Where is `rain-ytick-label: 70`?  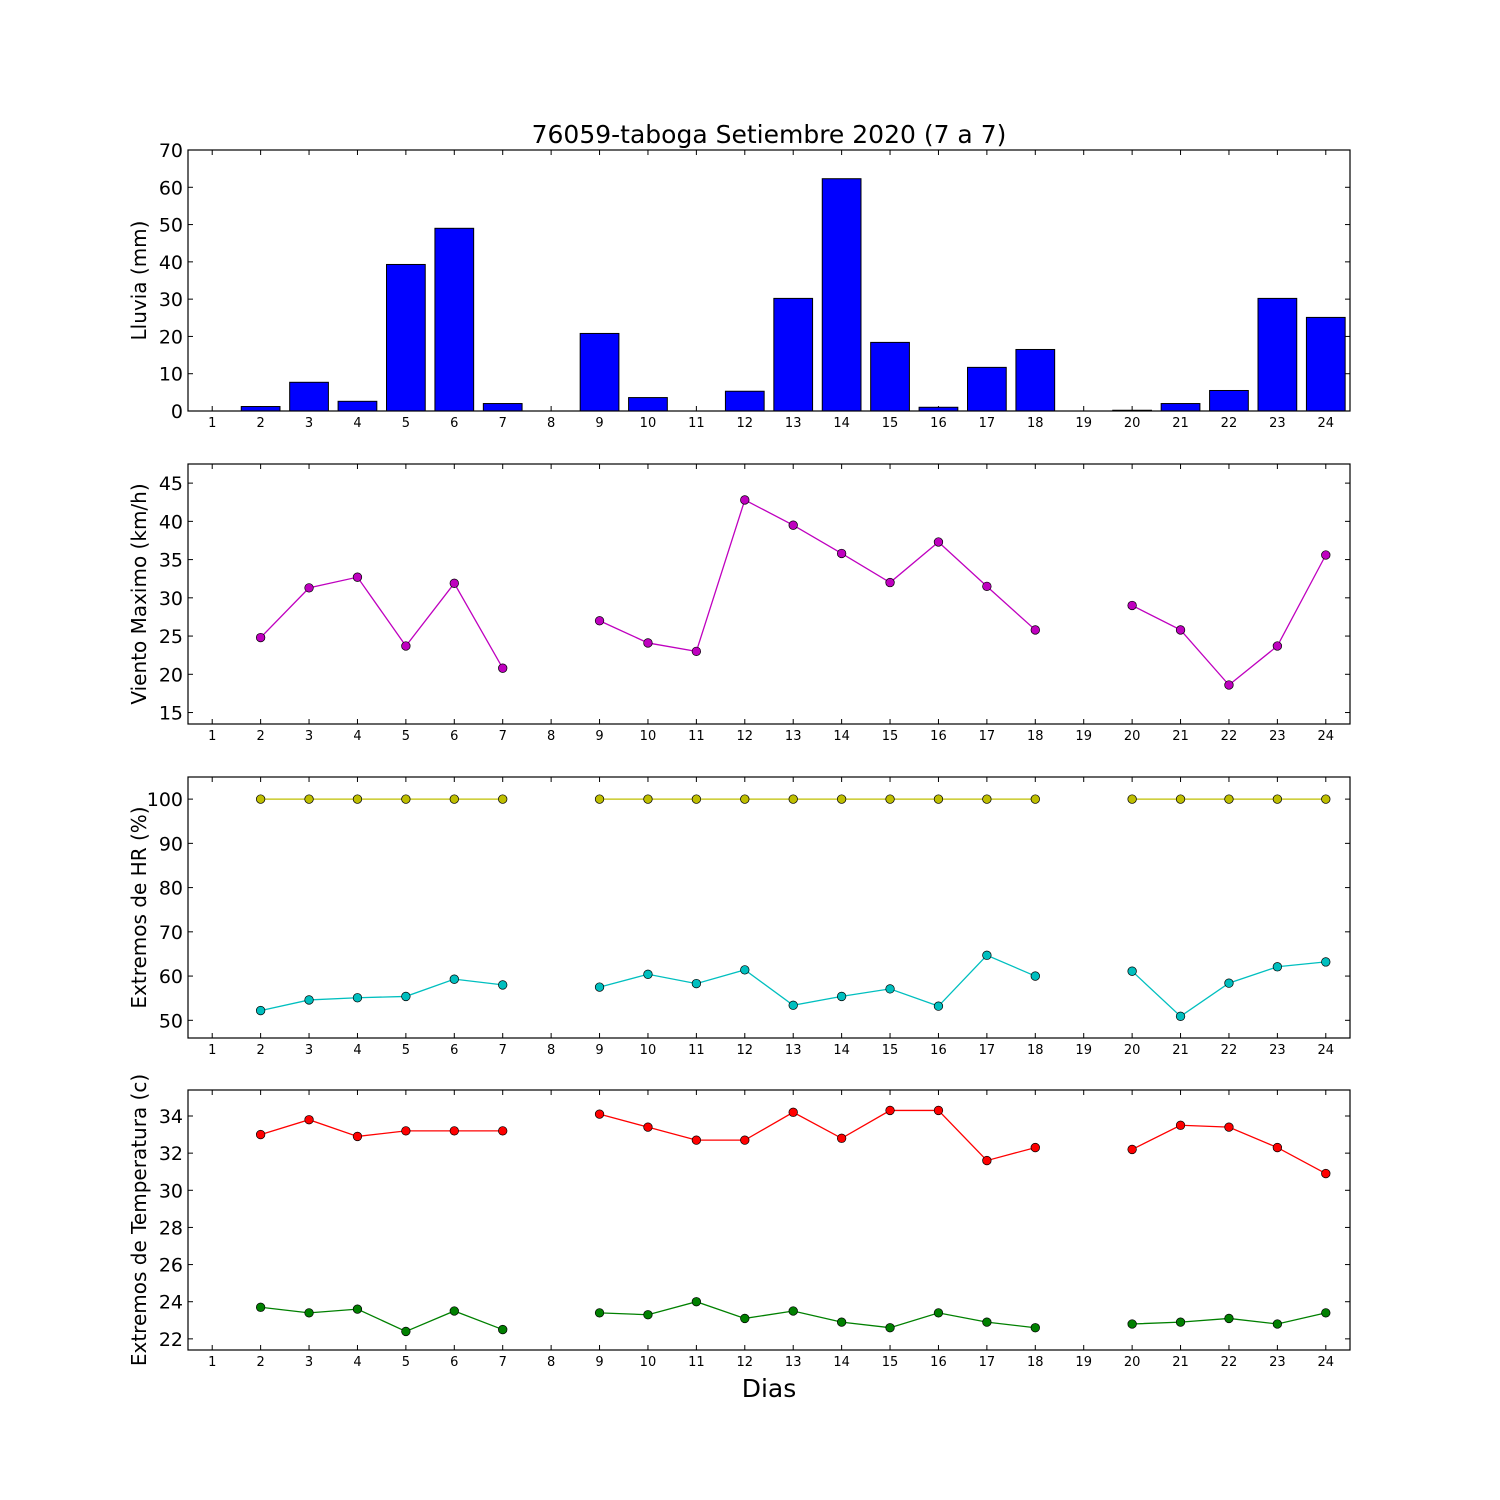 rain-ytick-label: 70 is located at coordinates (171, 151).